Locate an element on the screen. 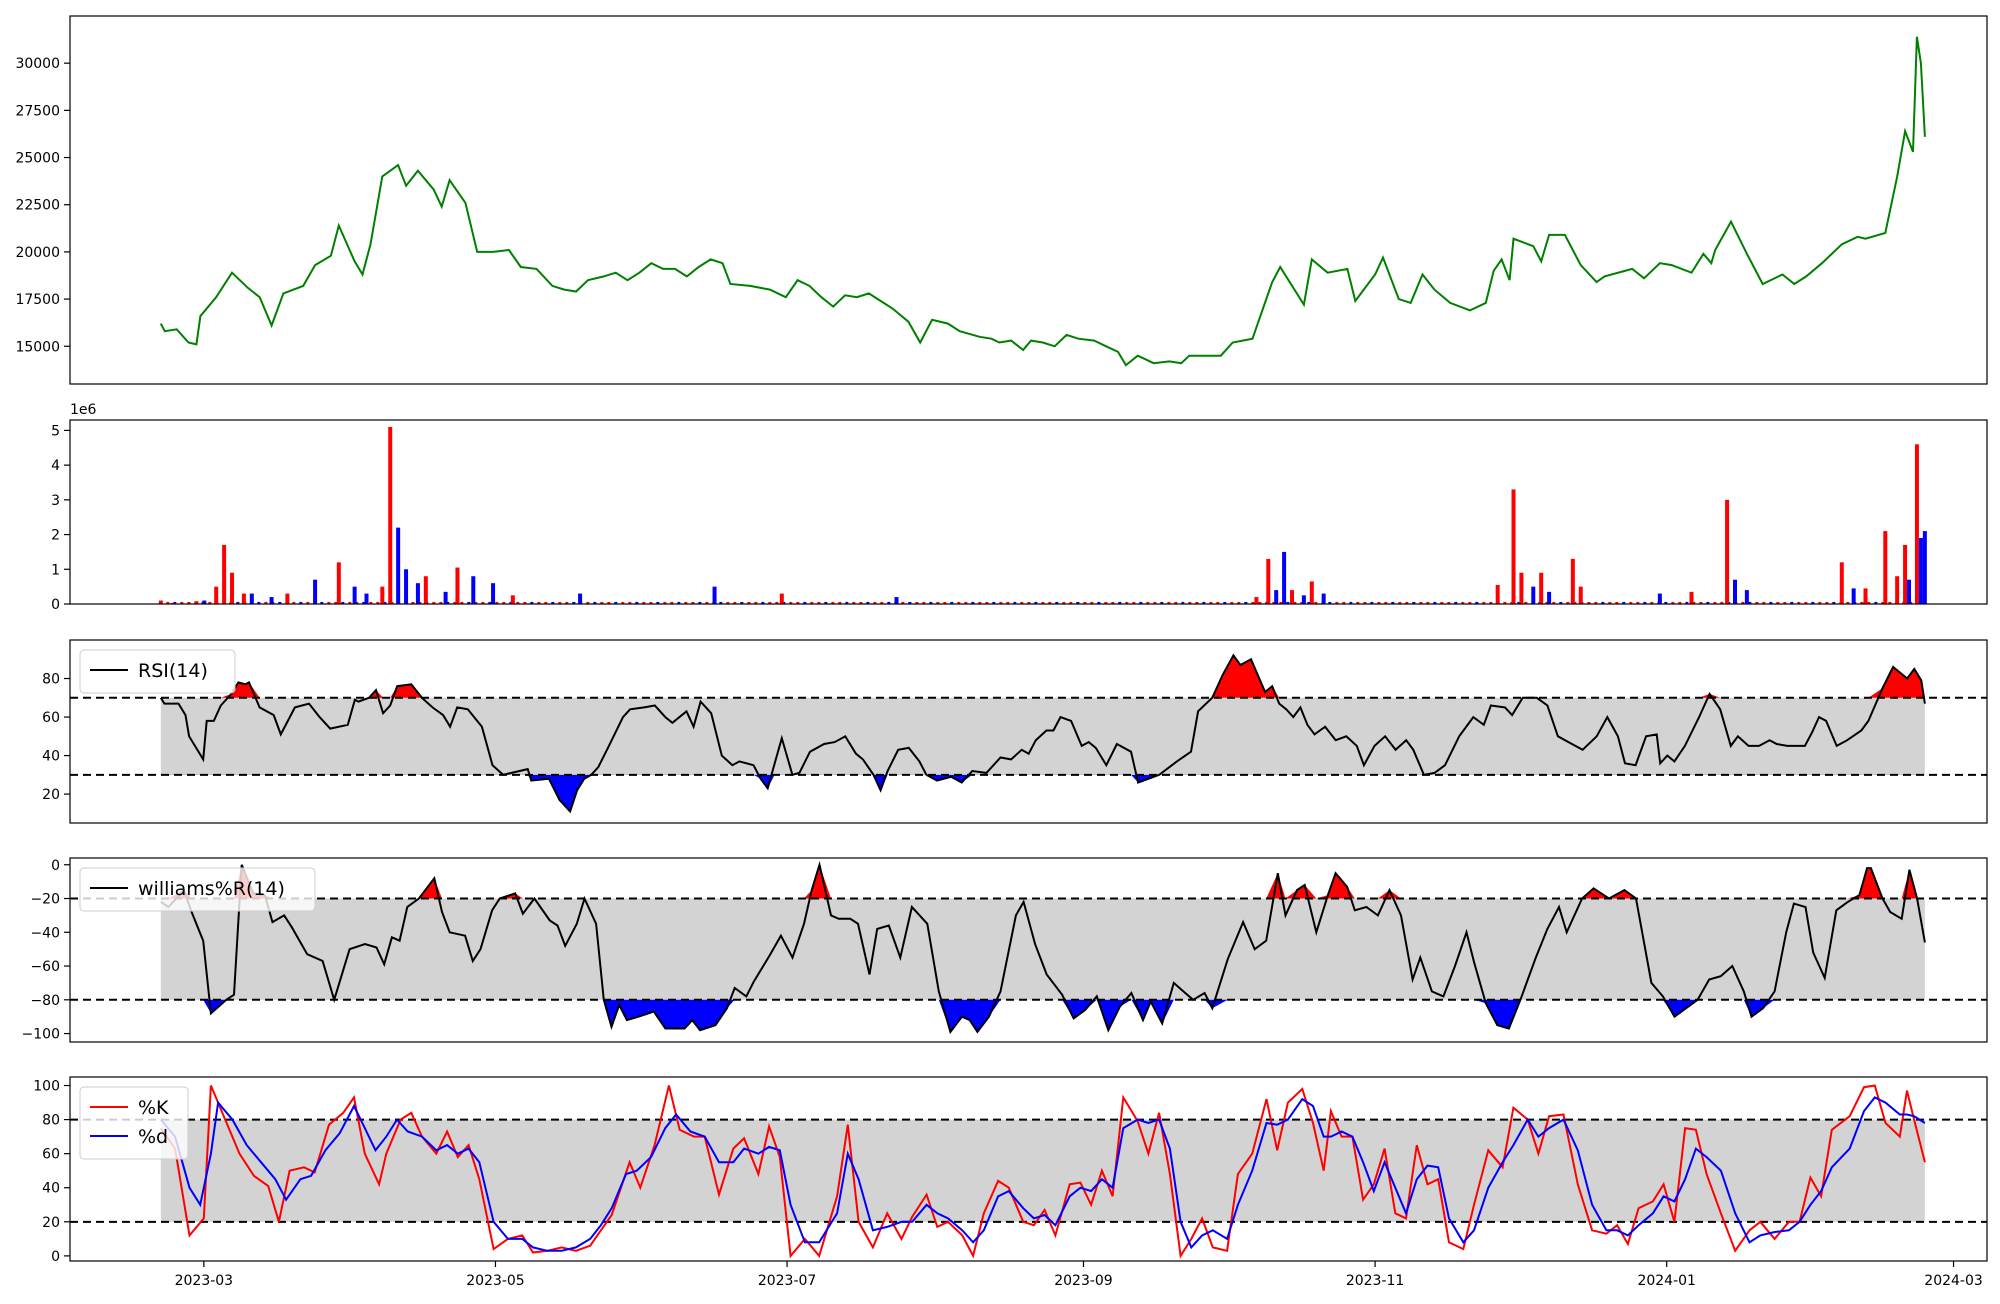  stochastic-panel: 0 20 40 60 80 100 %K %d is located at coordinates (1010, 1170).